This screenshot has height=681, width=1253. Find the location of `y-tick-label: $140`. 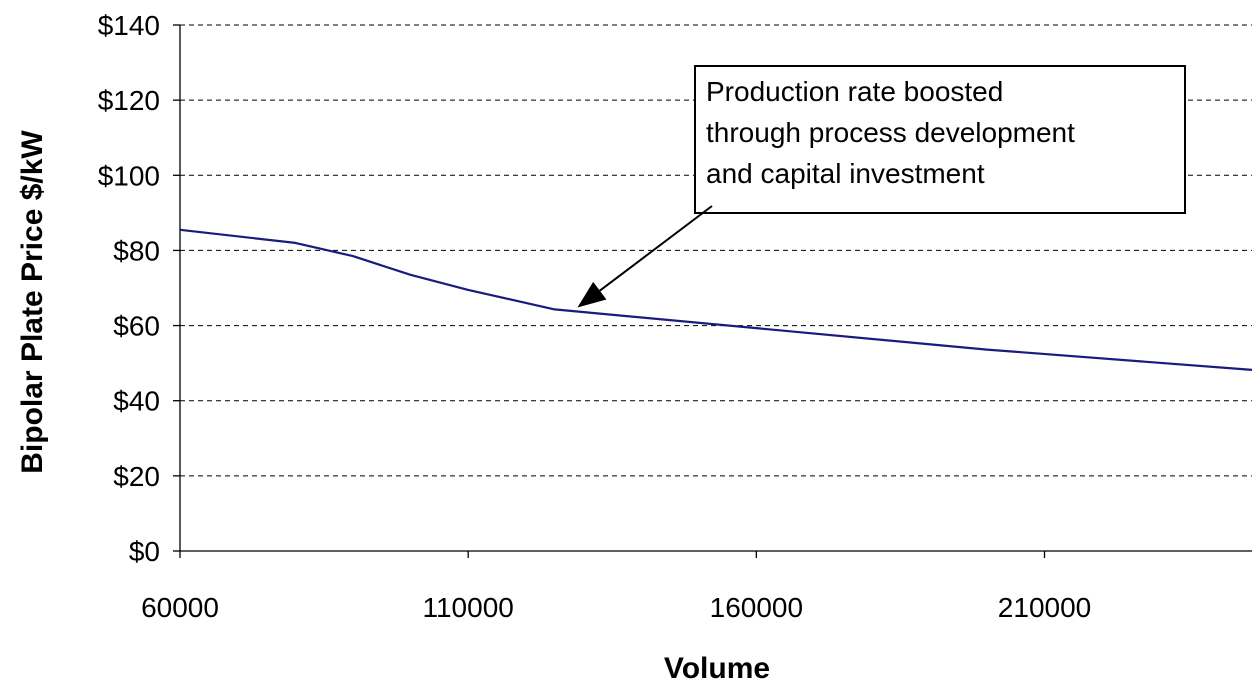

y-tick-label: $140 is located at coordinates (129, 25).